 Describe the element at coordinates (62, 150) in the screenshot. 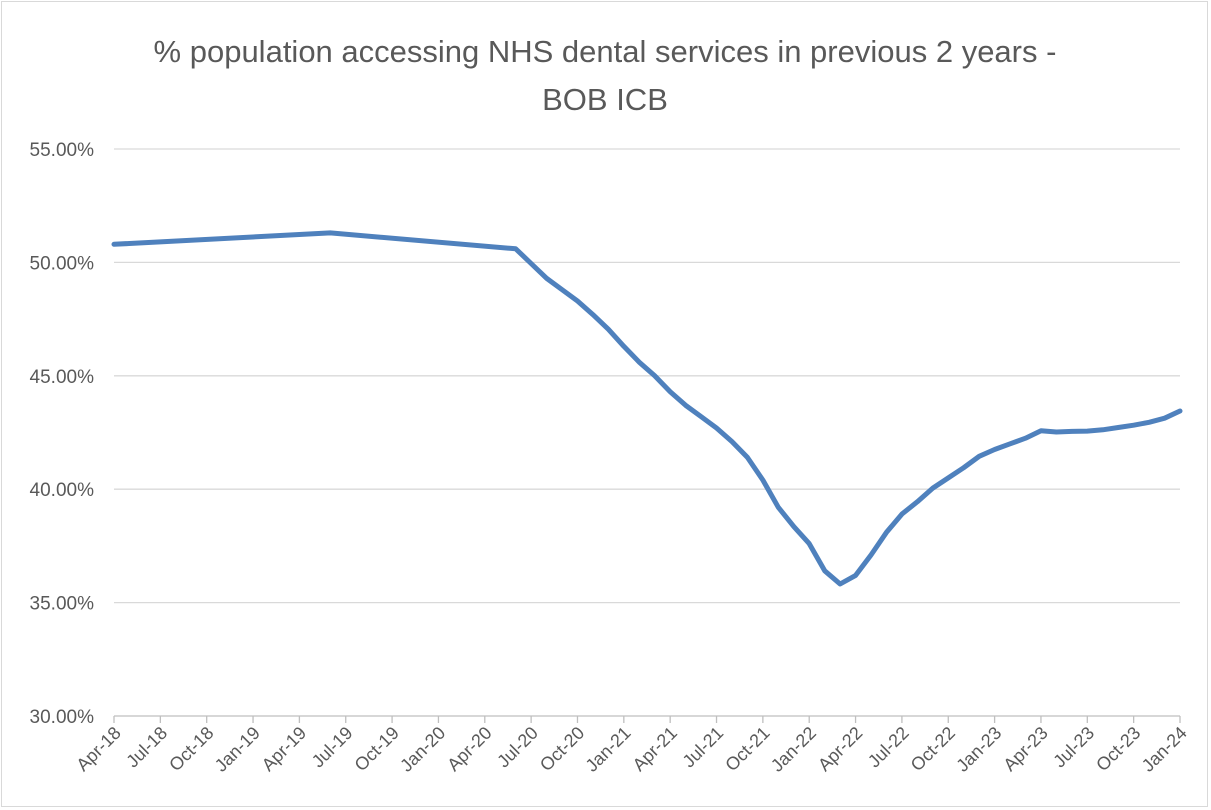

I see `y-tick-label: 55.00%` at that location.